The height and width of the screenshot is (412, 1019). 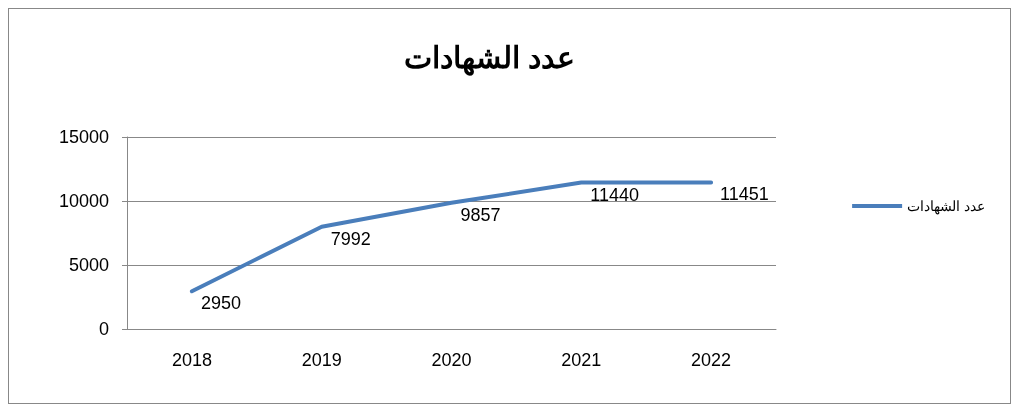 What do you see at coordinates (490, 58) in the screenshot?
I see `chart-title: عدد الشهادات` at bounding box center [490, 58].